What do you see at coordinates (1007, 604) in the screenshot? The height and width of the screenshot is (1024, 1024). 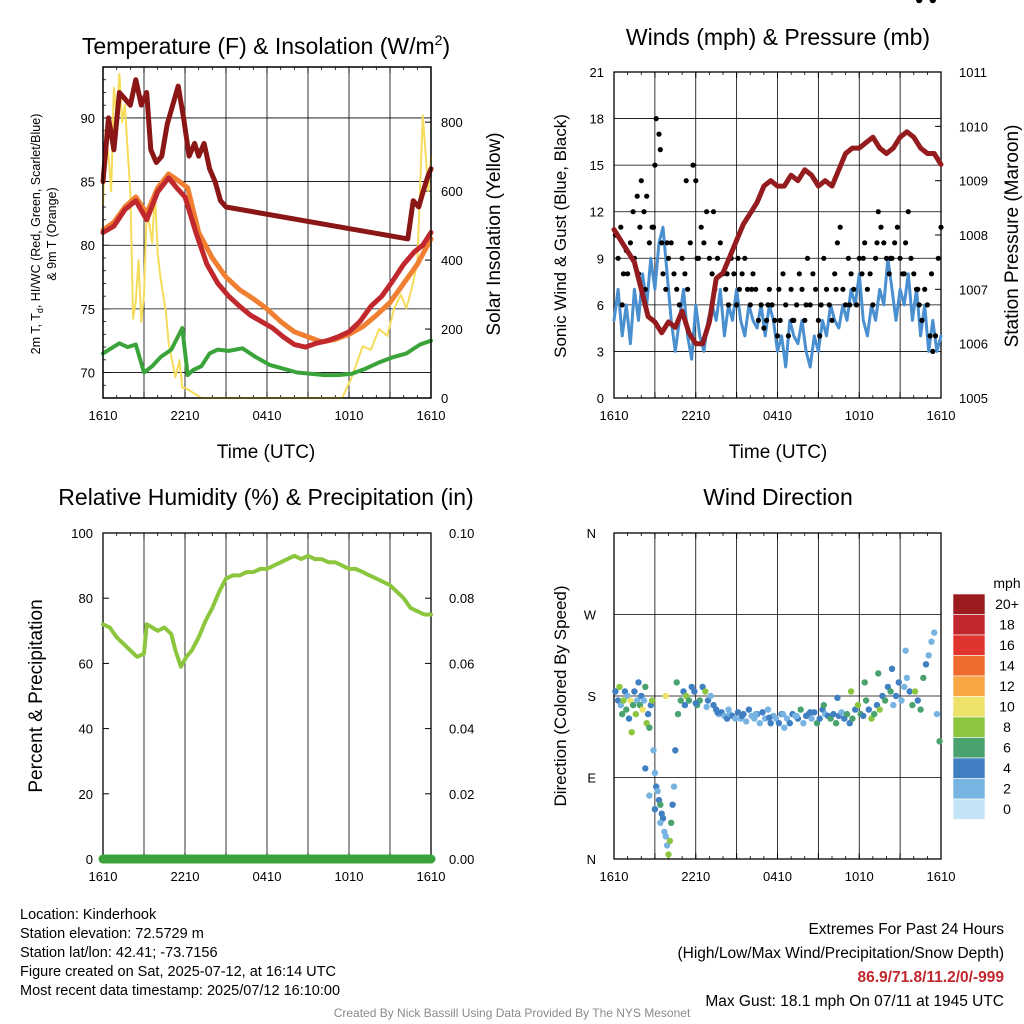 I see `speed-legend-label: 20+` at bounding box center [1007, 604].